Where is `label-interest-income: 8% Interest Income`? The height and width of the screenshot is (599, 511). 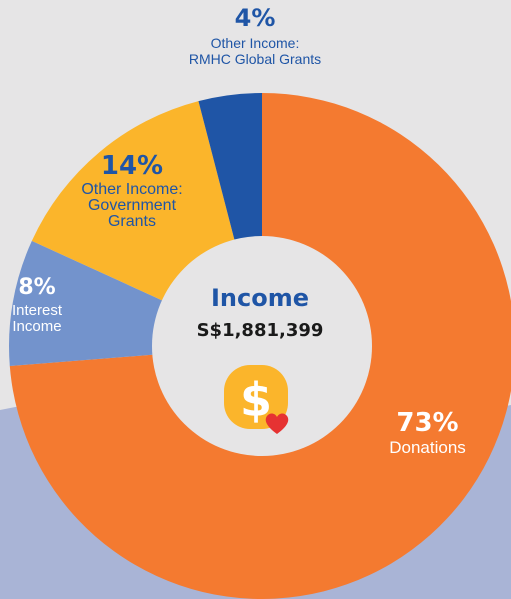 label-interest-income: 8% Interest Income is located at coordinates (37, 305).